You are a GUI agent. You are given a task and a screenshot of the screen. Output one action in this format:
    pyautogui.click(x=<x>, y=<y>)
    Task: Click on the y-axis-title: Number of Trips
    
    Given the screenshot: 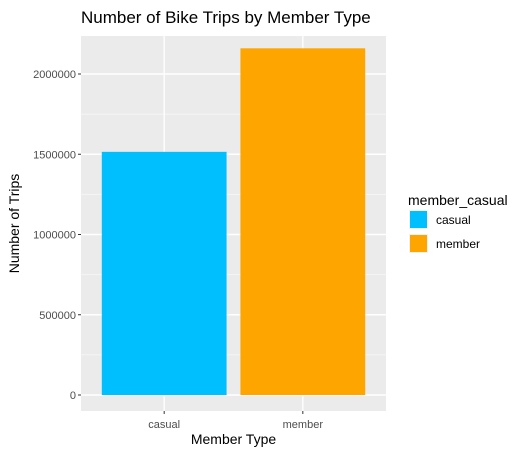 What is the action you would take?
    pyautogui.click(x=14, y=224)
    